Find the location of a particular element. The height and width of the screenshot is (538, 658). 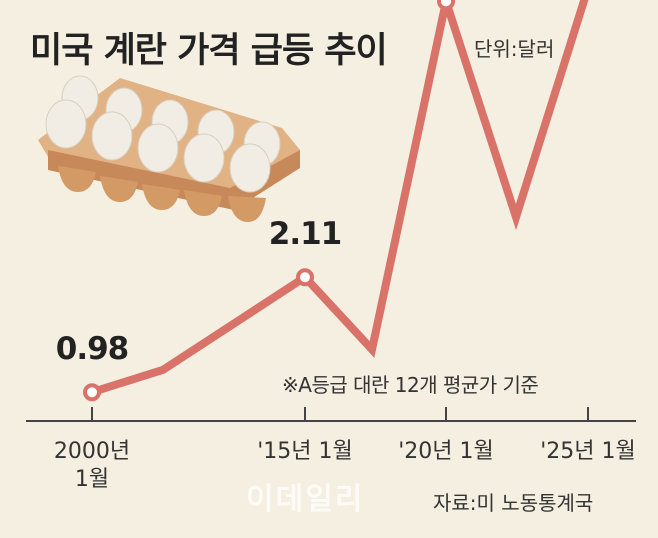

data-label: 2.11 is located at coordinates (305, 234).